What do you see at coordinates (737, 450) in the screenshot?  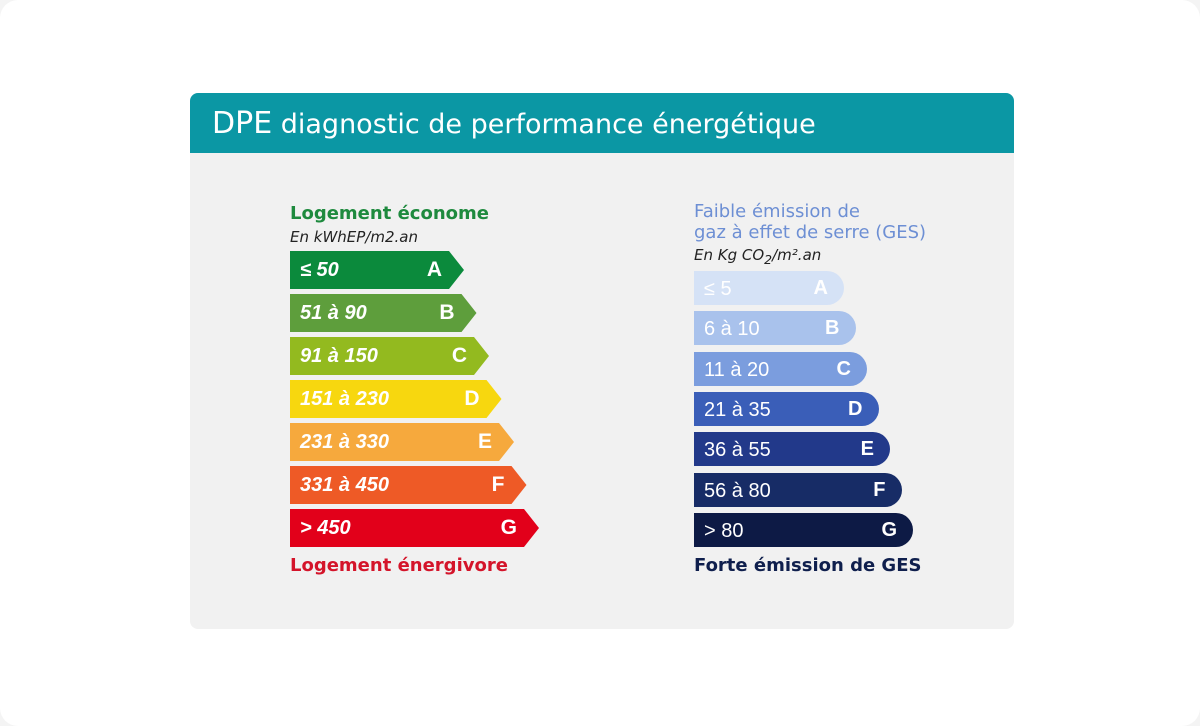 I see `ges-bar-range: 36 à 55` at bounding box center [737, 450].